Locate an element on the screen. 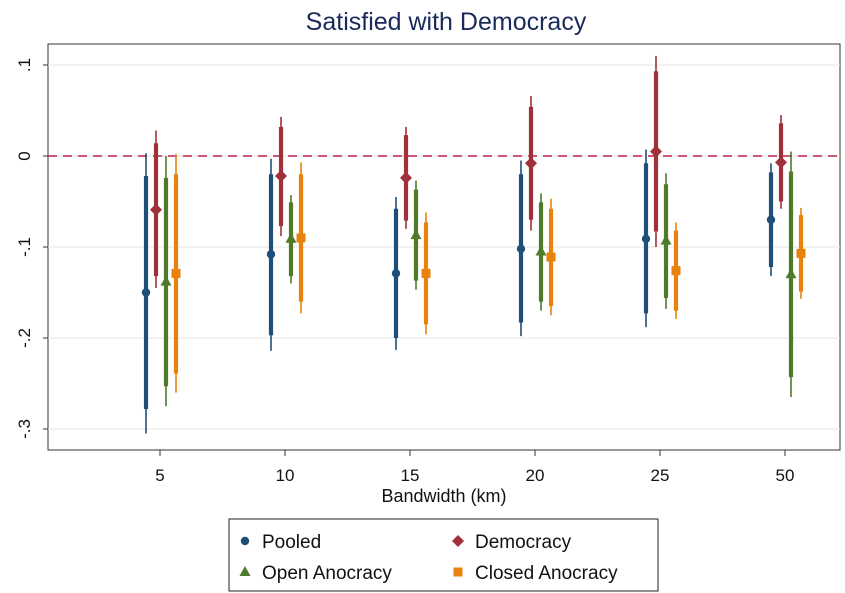  y-axis: .1 0 -.1 -.2 -.3 is located at coordinates (31, 248).